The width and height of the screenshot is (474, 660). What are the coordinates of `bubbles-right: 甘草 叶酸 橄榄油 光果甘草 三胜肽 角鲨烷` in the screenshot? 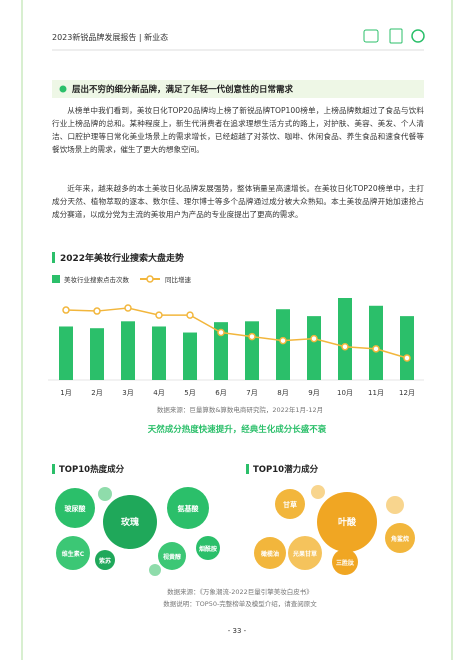 It's located at (334, 530).